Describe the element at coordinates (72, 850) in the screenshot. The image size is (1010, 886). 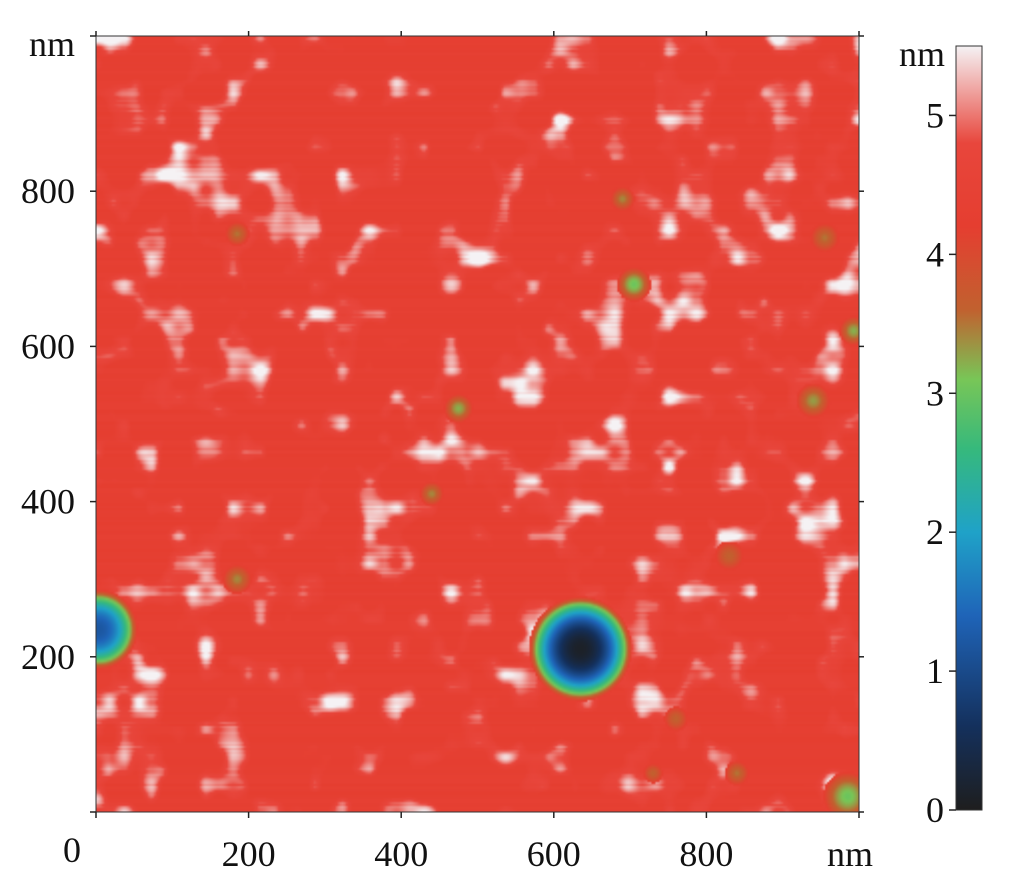
I see `origin-label: 0` at that location.